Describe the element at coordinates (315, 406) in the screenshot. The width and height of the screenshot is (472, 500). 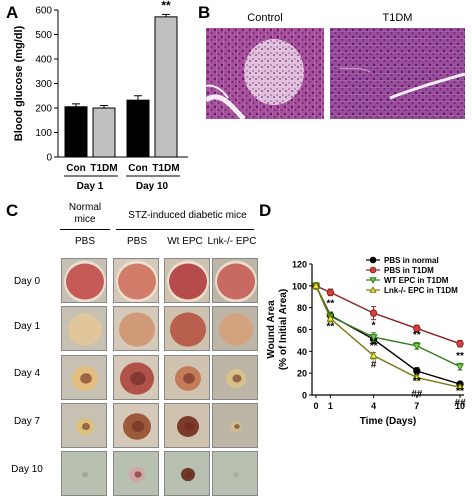
I see `x-tick-label: 0` at that location.